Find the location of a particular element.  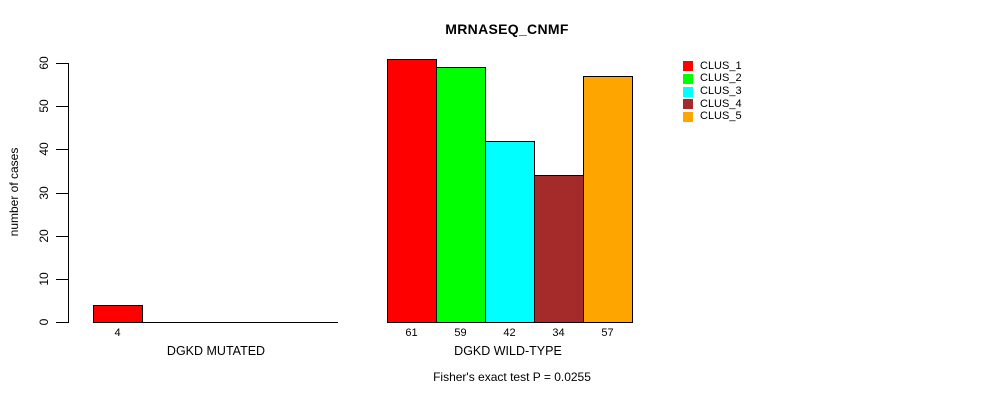

bar-value-label: 42 is located at coordinates (509, 333).